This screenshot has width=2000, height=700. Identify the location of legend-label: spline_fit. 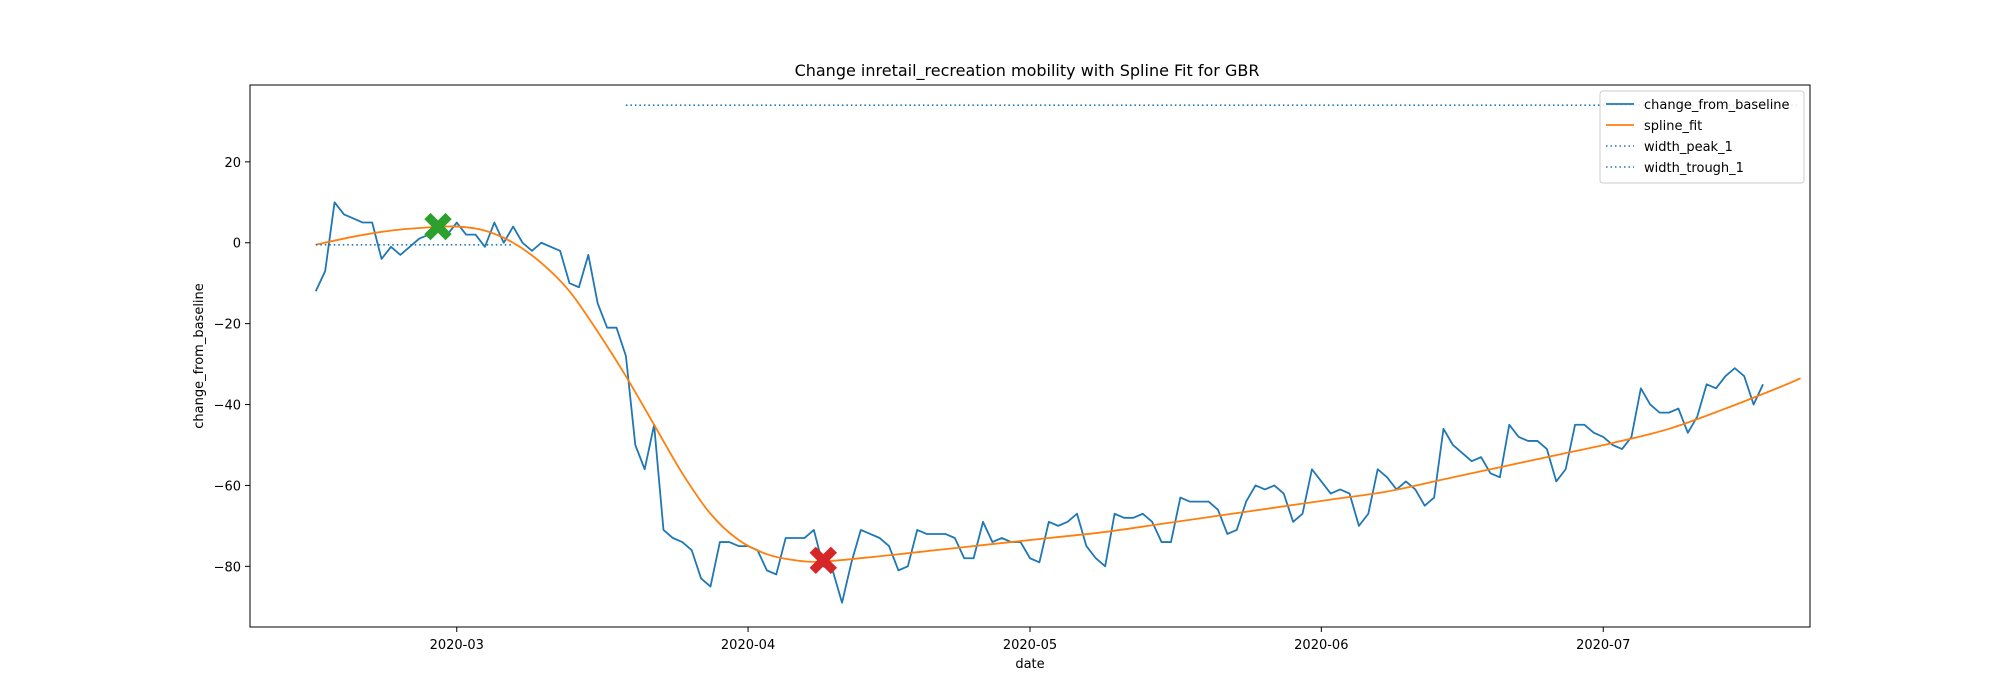
(1673, 126).